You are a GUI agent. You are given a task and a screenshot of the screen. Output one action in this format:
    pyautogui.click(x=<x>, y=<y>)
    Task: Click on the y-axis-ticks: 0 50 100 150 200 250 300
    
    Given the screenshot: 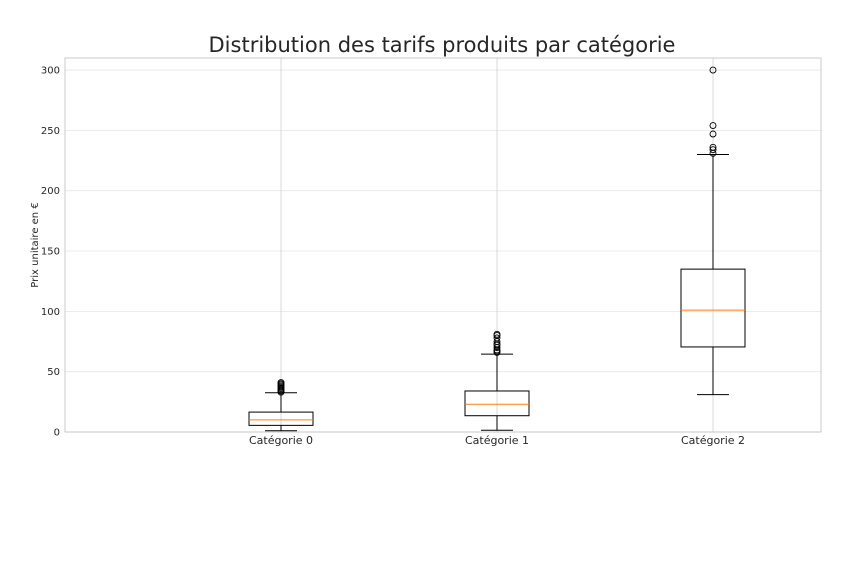 What is the action you would take?
    pyautogui.click(x=50, y=252)
    